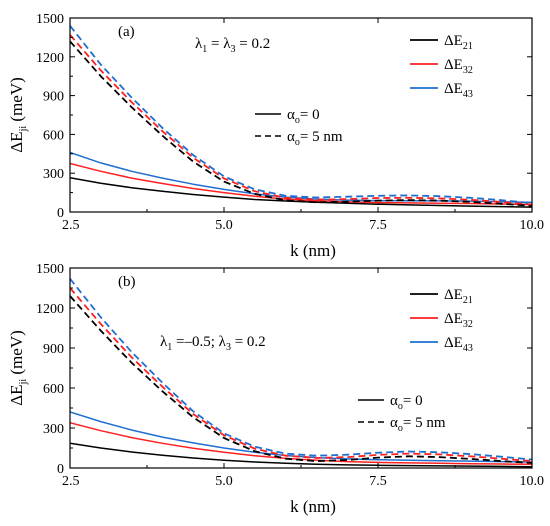  I want to click on parameter-annotation: λ1 = λ3 = 0.2, so click(232, 45).